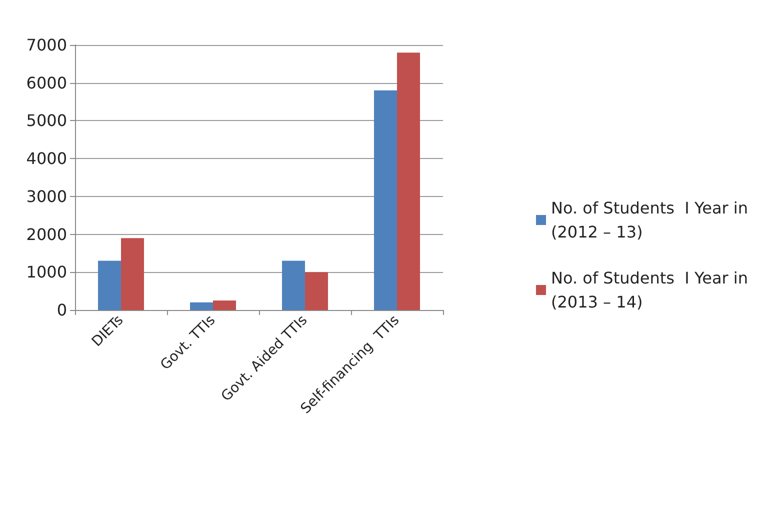 Image resolution: width=773 pixels, height=510 pixels. I want to click on y-tick-label: 1000, so click(46, 272).